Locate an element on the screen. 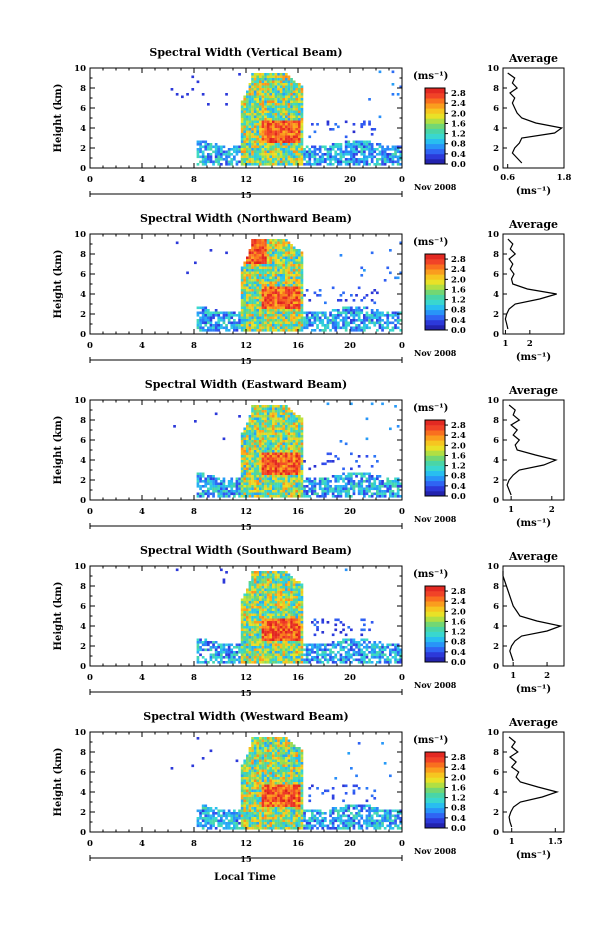 The height and width of the screenshot is (929, 616). x-tick-label: 0 is located at coordinates (90, 512).